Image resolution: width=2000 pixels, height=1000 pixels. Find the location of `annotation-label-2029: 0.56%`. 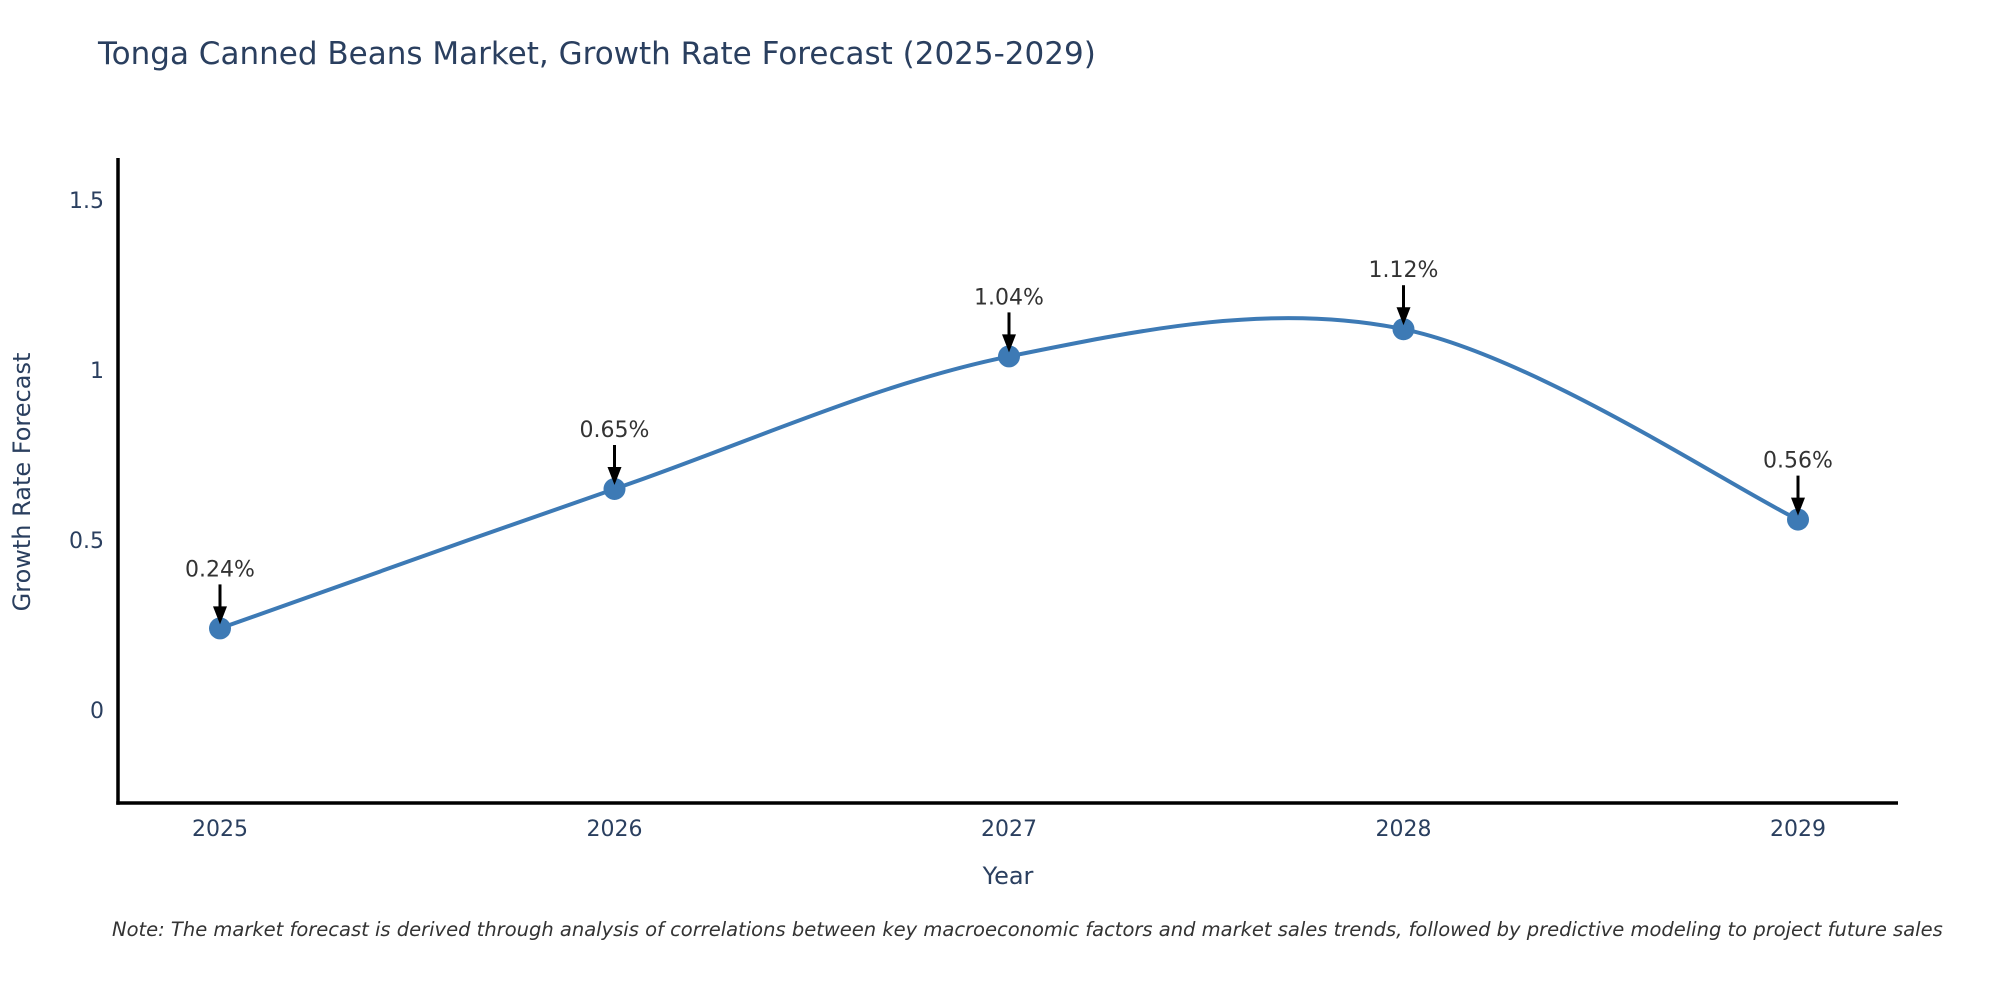

annotation-label-2029: 0.56% is located at coordinates (1798, 461).